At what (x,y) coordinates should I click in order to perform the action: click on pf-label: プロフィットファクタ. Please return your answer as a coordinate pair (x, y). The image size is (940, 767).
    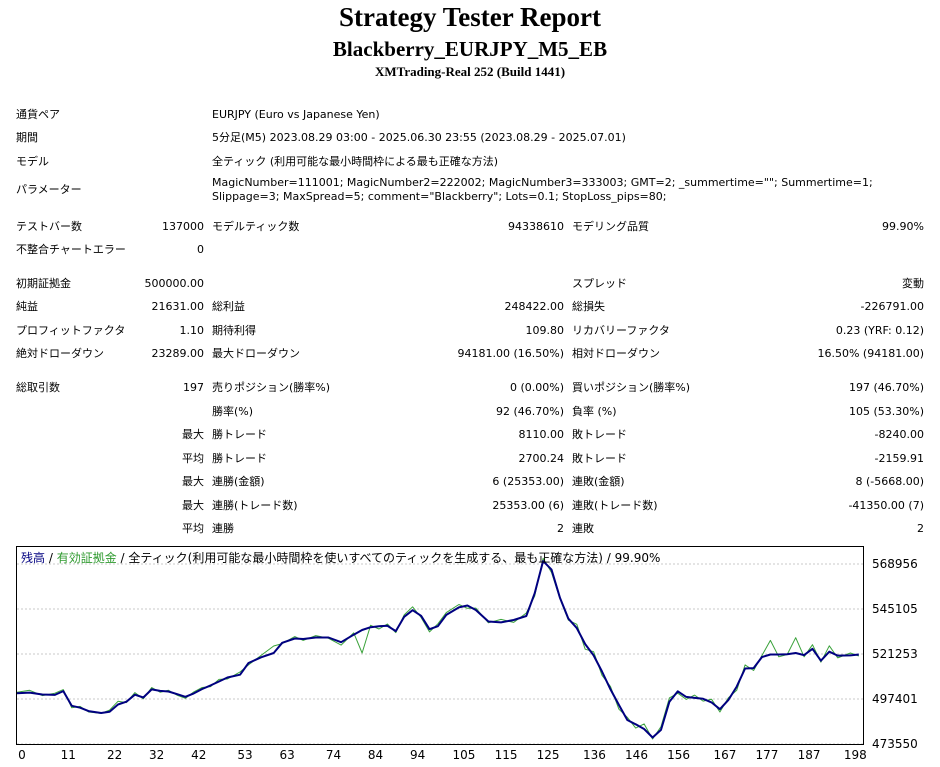
    Looking at the image, I should click on (71, 330).